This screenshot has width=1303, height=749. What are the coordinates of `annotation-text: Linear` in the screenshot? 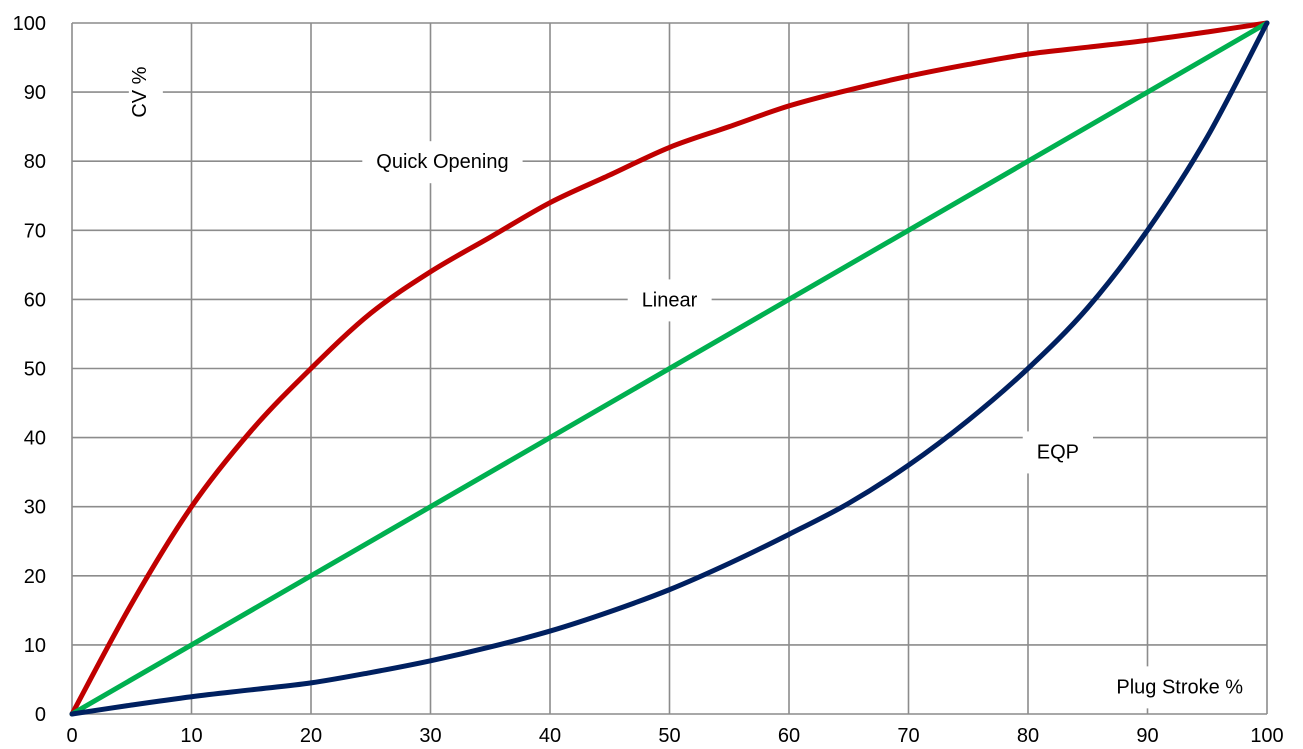 It's located at (670, 300).